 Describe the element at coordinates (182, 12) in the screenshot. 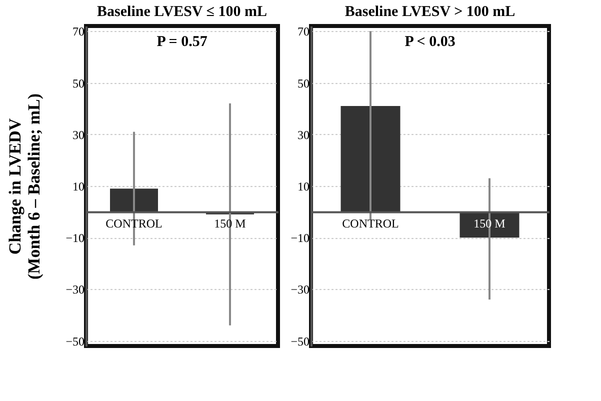

I see `chart-title: Baseline LVESV ≤ 100 mL` at that location.